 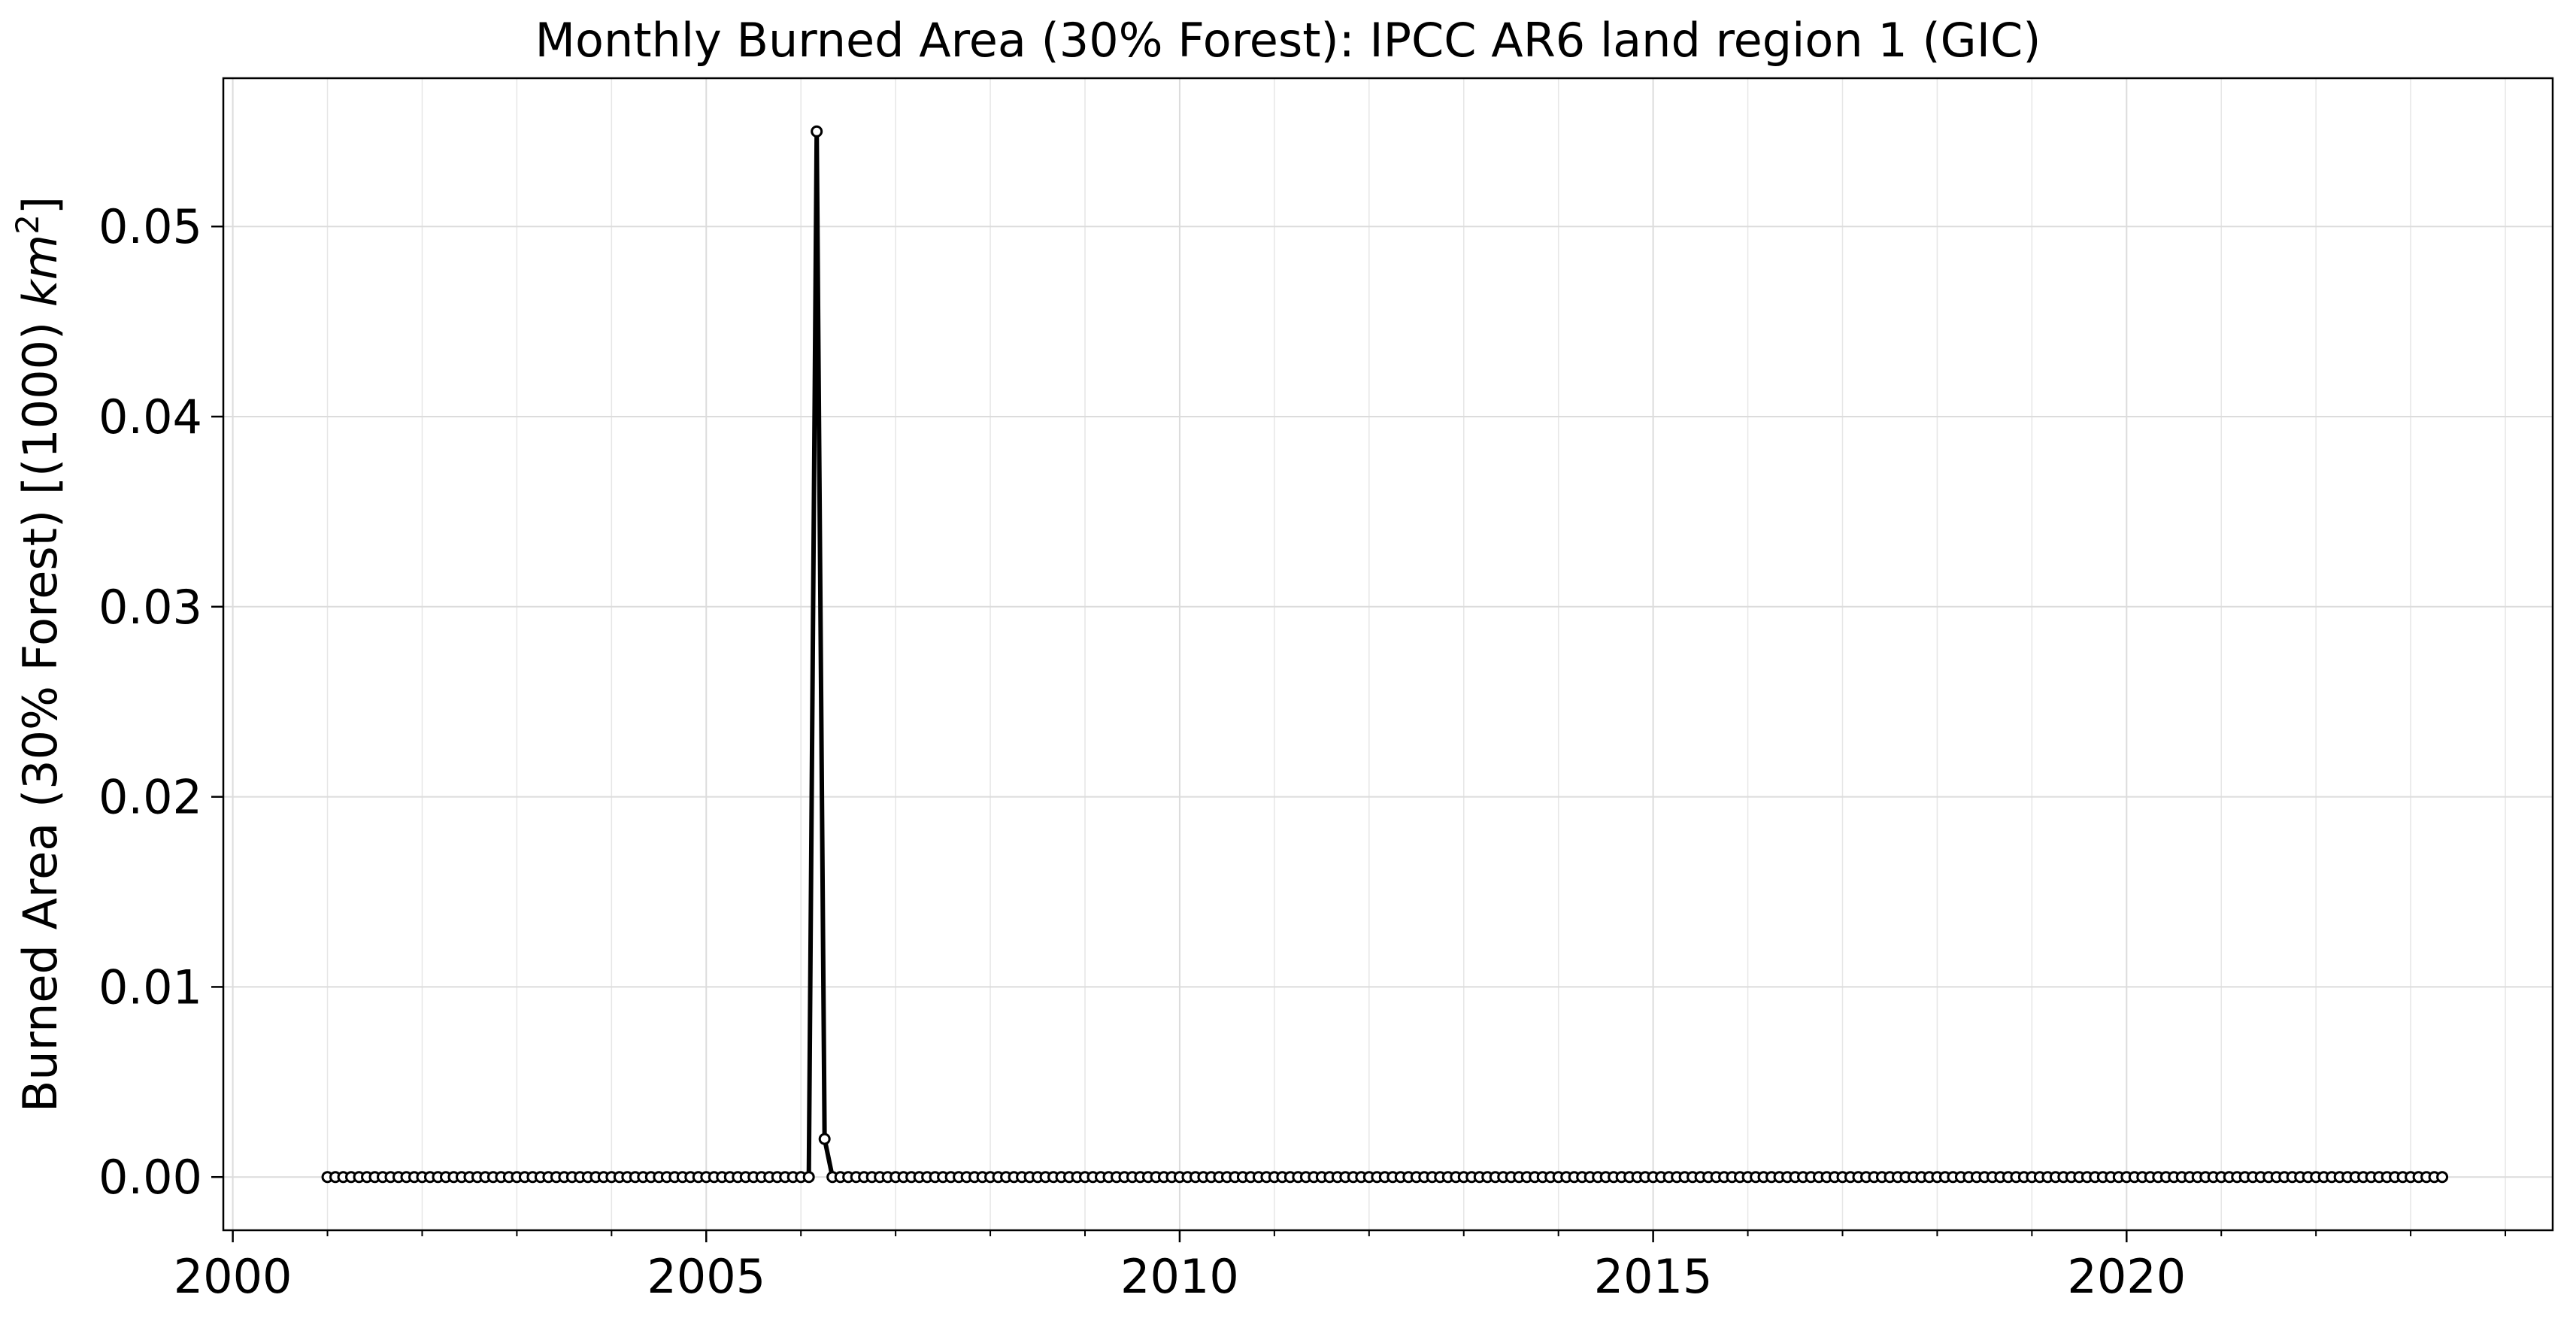 I want to click on x-tick-label: 2005, so click(x=706, y=1276).